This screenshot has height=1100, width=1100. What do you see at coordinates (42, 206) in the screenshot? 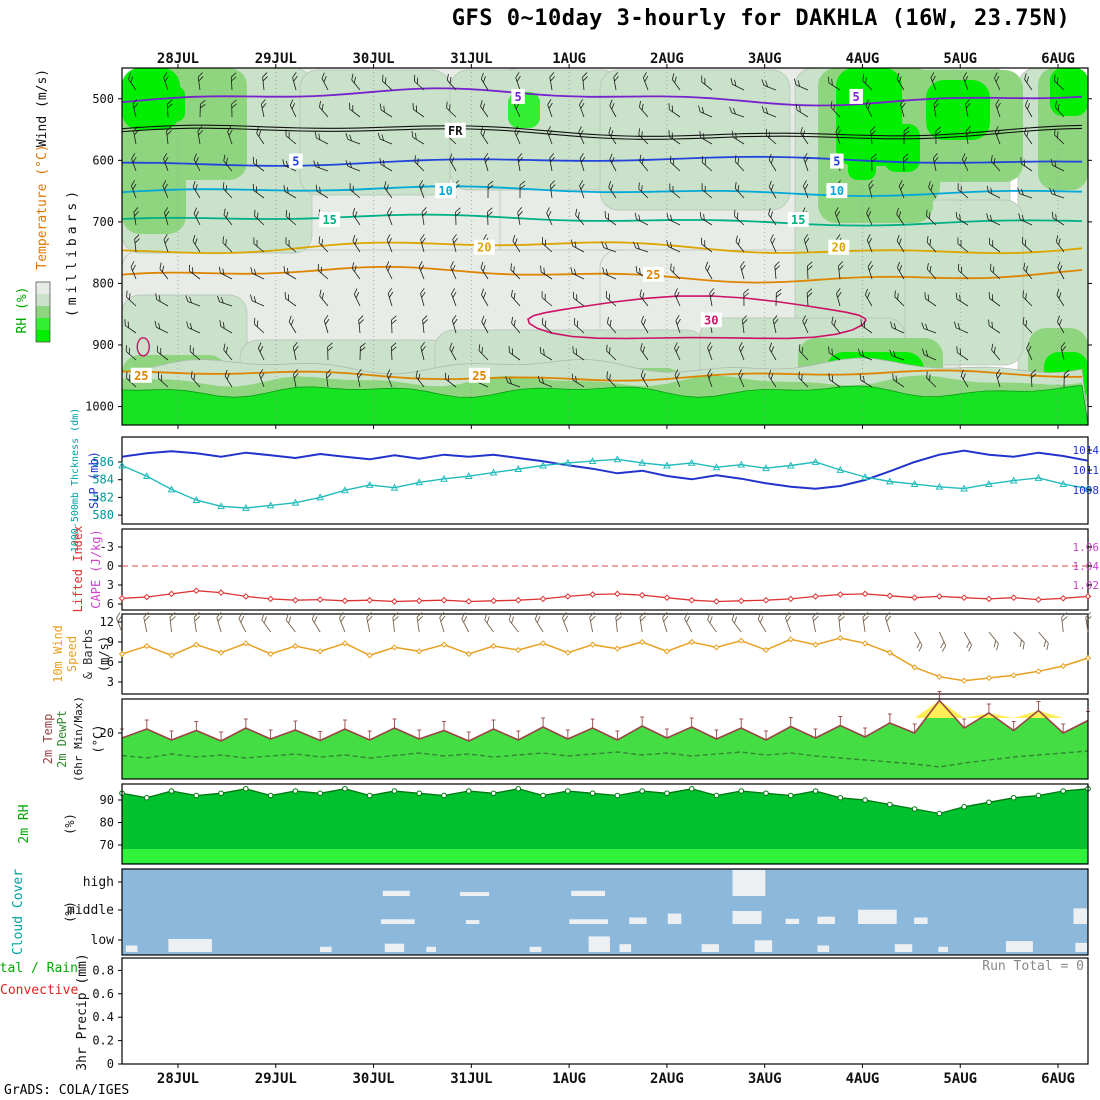
I see `axis-title: Temperature (°C)` at bounding box center [42, 206].